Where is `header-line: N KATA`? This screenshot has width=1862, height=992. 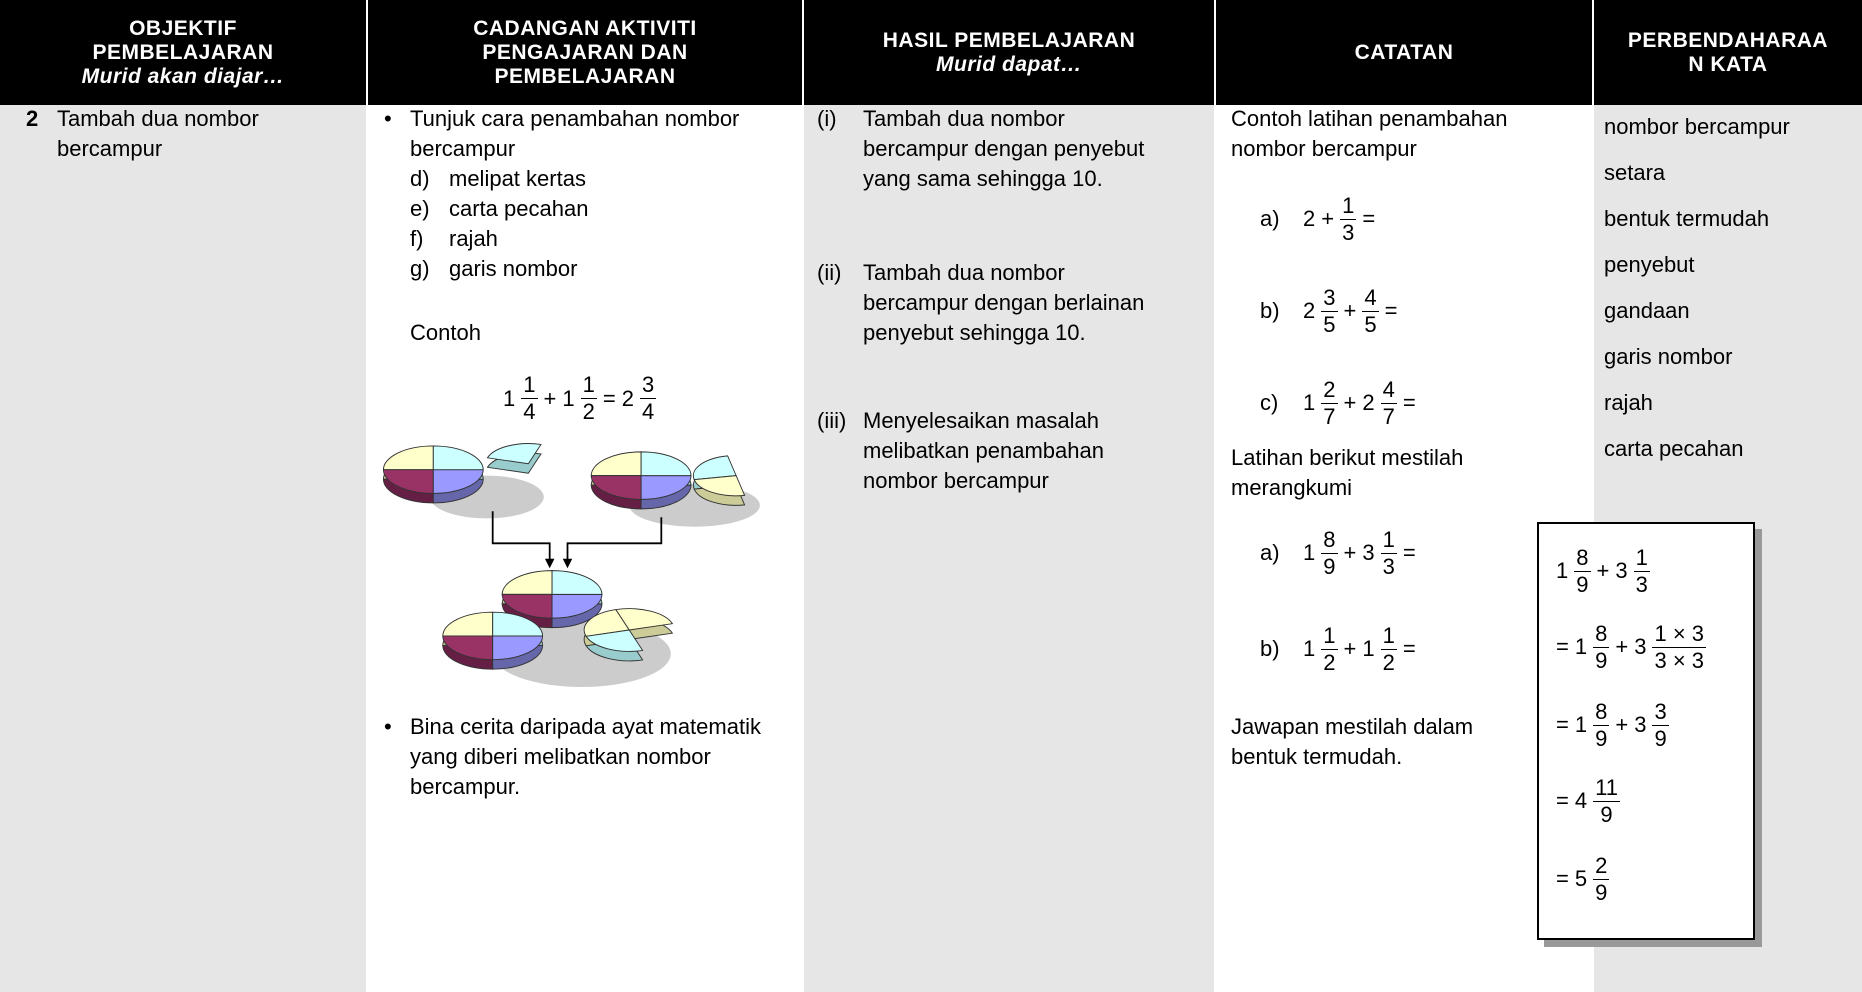
header-line: N KATA is located at coordinates (1728, 64).